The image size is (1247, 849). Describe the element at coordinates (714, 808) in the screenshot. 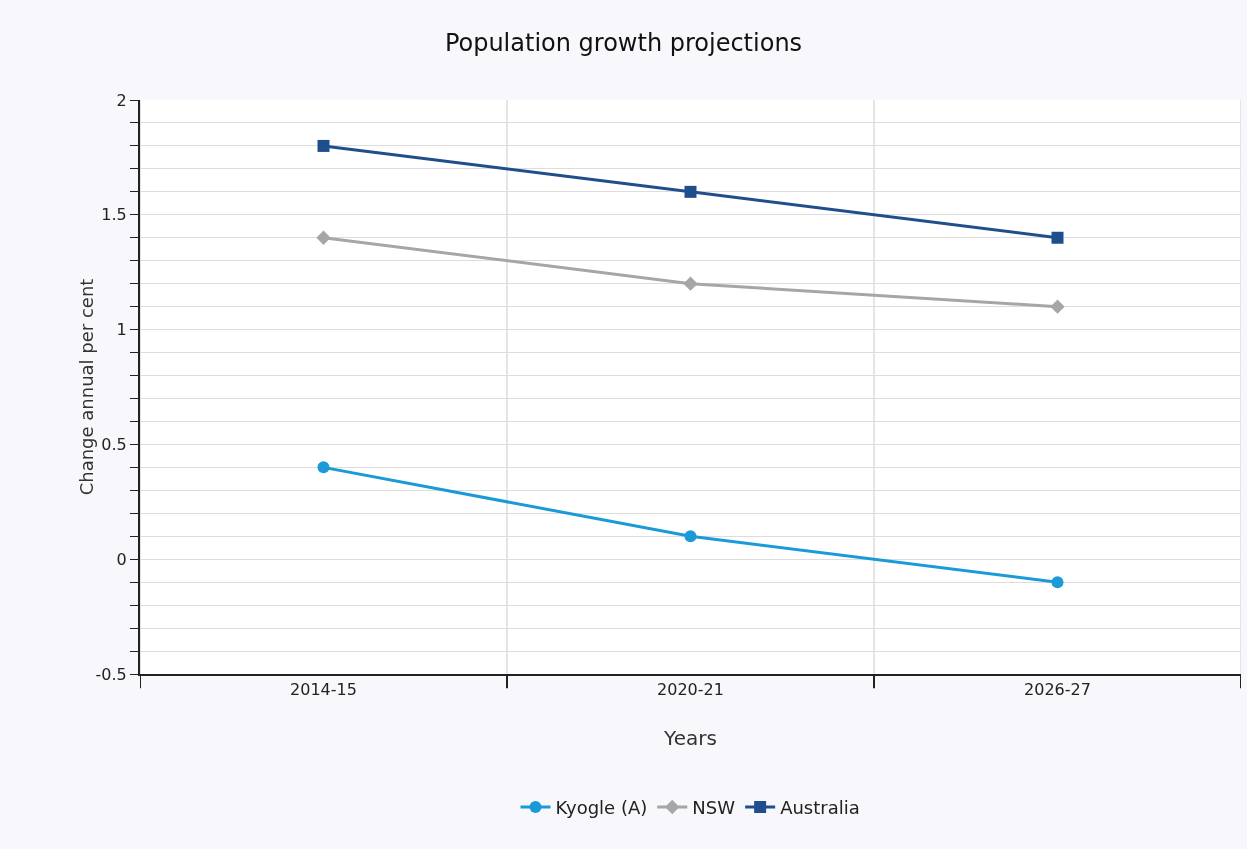

I see `legend-label: NSW` at that location.